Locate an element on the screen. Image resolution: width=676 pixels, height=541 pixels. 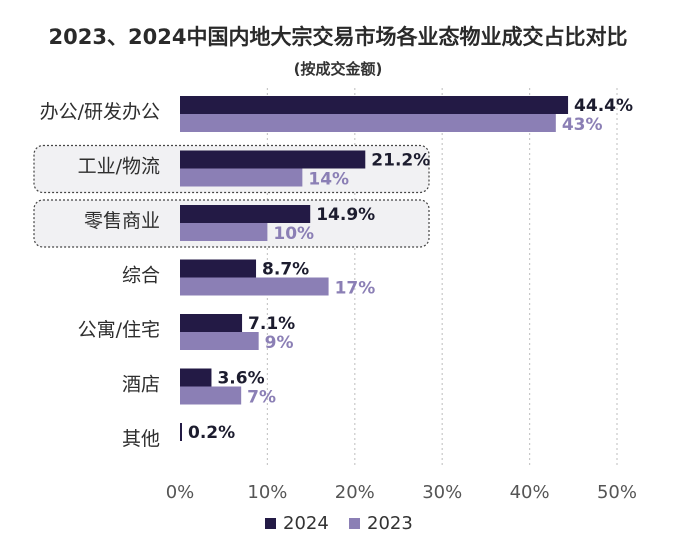
value-label-2023: 10% is located at coordinates (293, 234).